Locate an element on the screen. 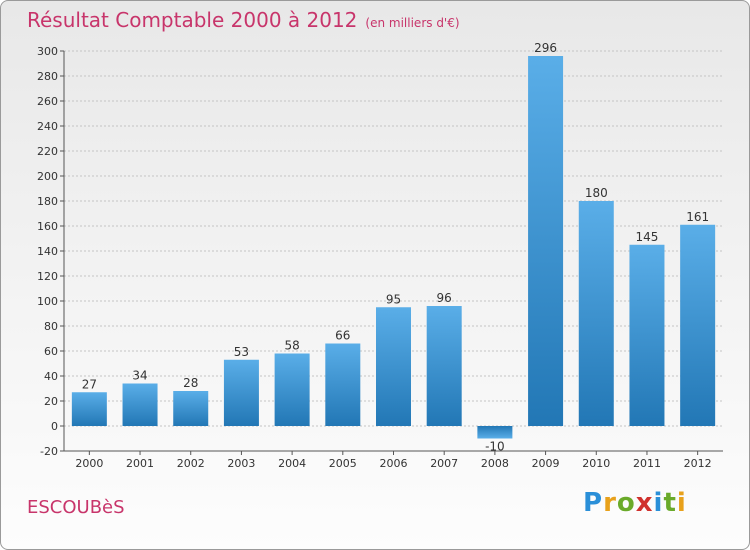 The image size is (750, 550). bar-2005 is located at coordinates (343, 384).